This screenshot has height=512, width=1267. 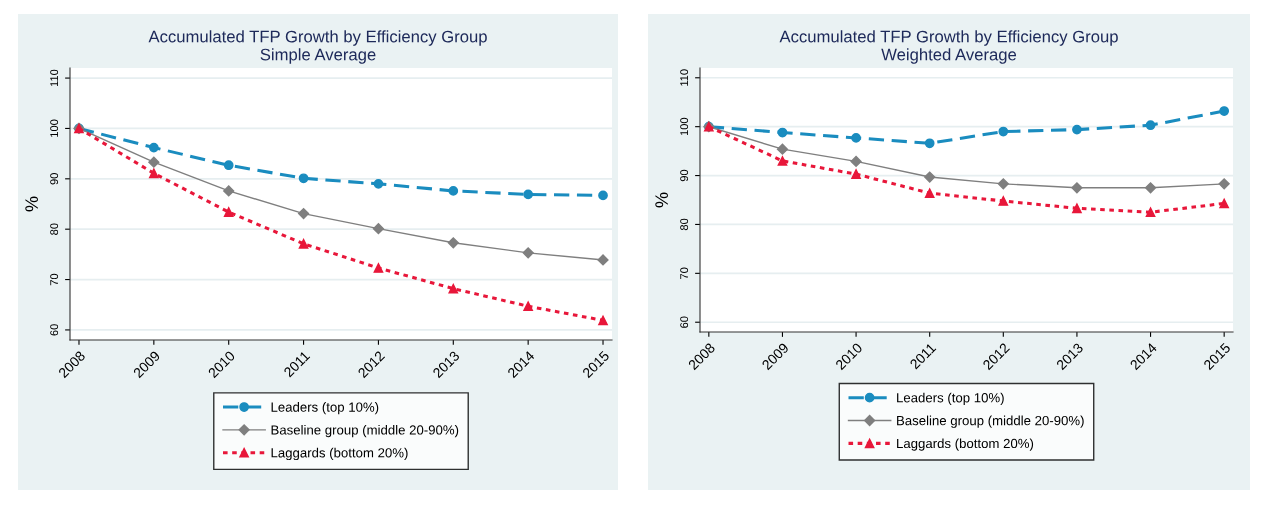 What do you see at coordinates (318, 56) in the screenshot?
I see `chart-subtitle: Simple Average` at bounding box center [318, 56].